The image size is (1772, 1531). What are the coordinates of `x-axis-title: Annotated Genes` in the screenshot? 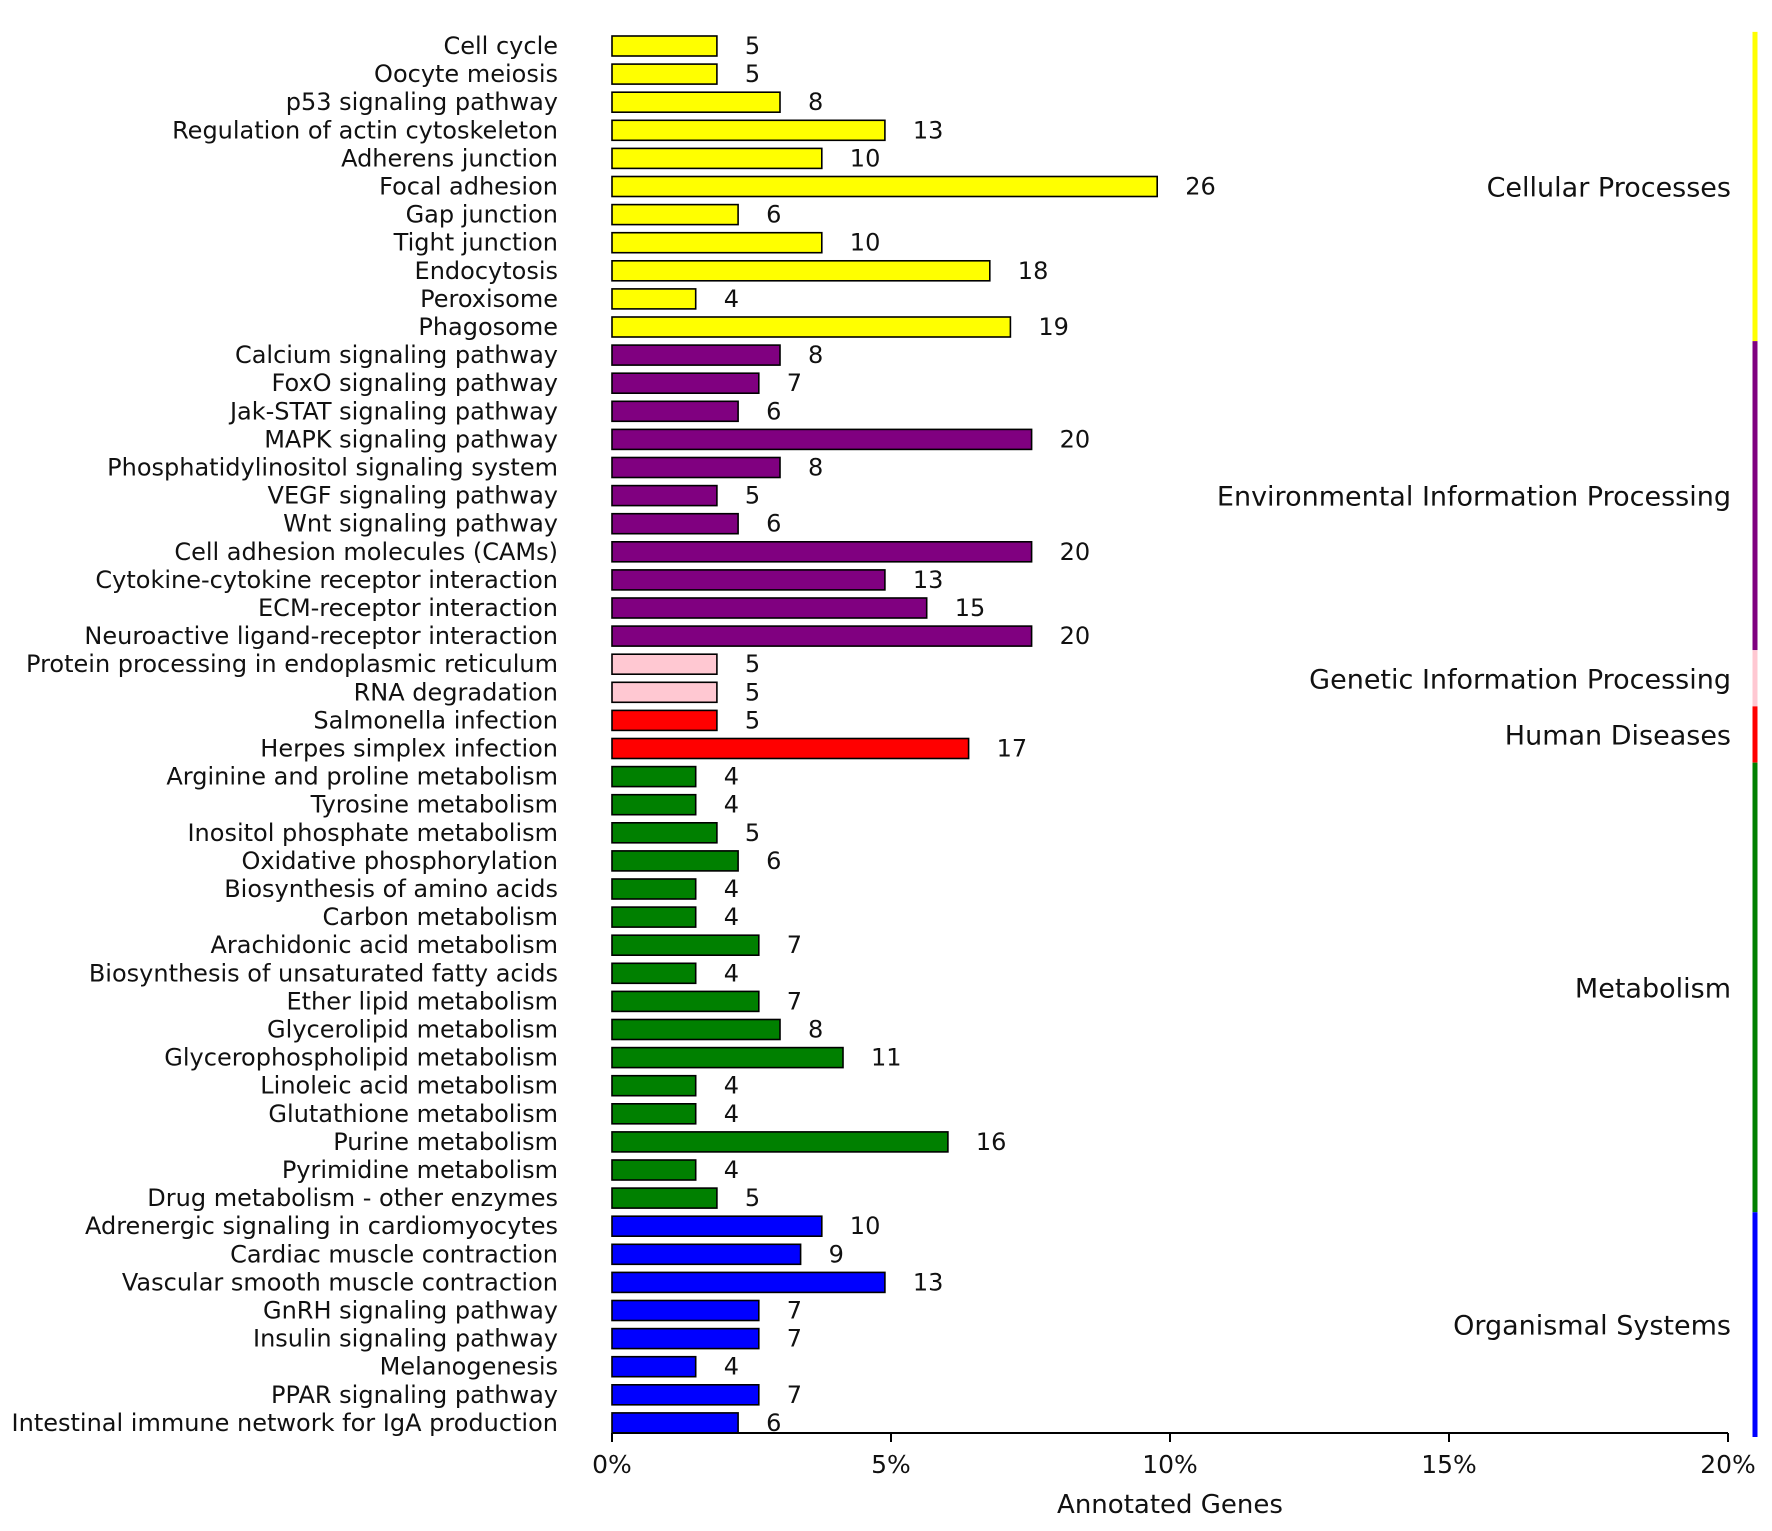 It's located at (1170, 1505).